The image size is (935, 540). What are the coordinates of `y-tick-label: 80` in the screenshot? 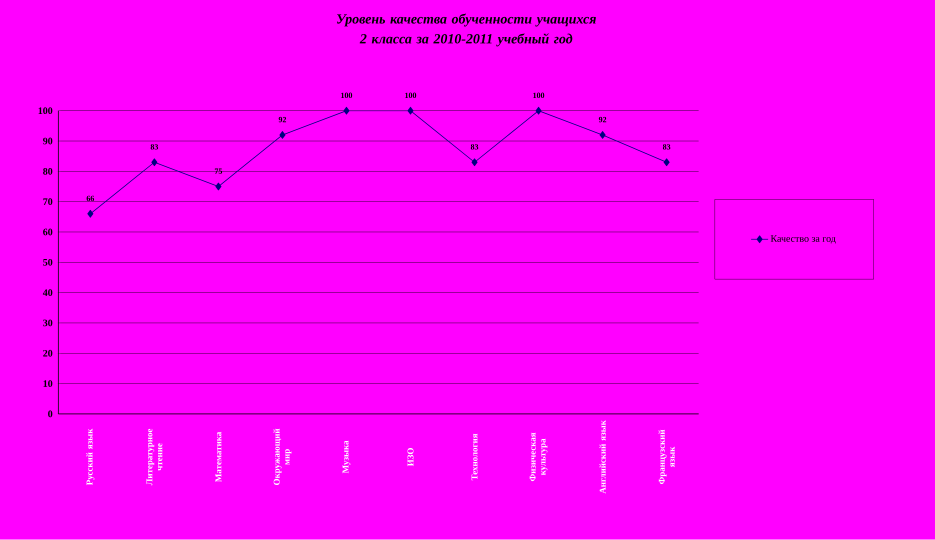 It's located at (47, 171).